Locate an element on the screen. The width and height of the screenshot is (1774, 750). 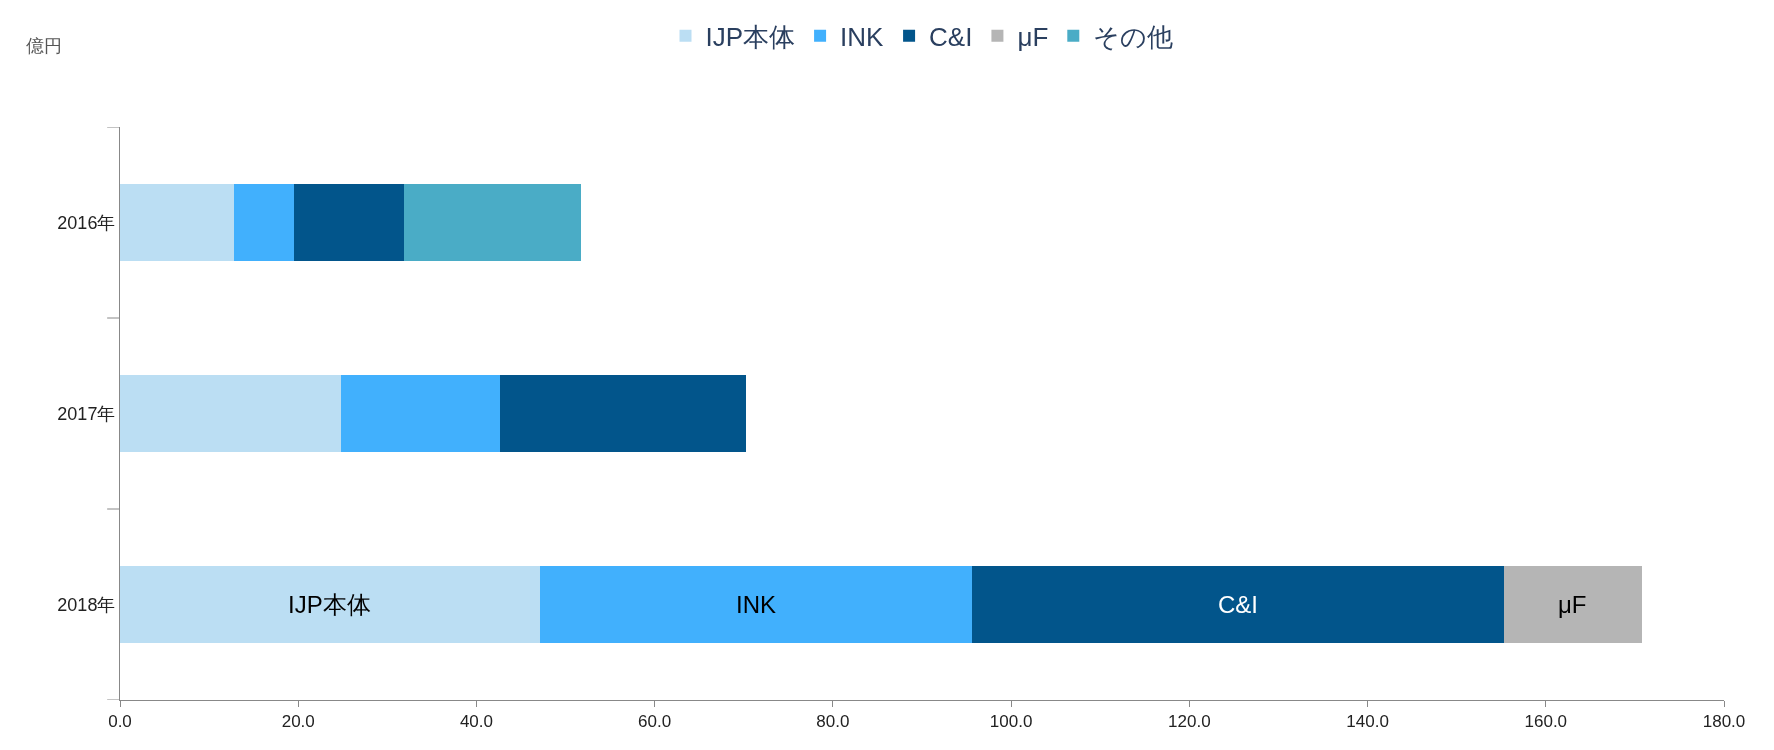
x-tick-label: 120.0 is located at coordinates (1189, 722).